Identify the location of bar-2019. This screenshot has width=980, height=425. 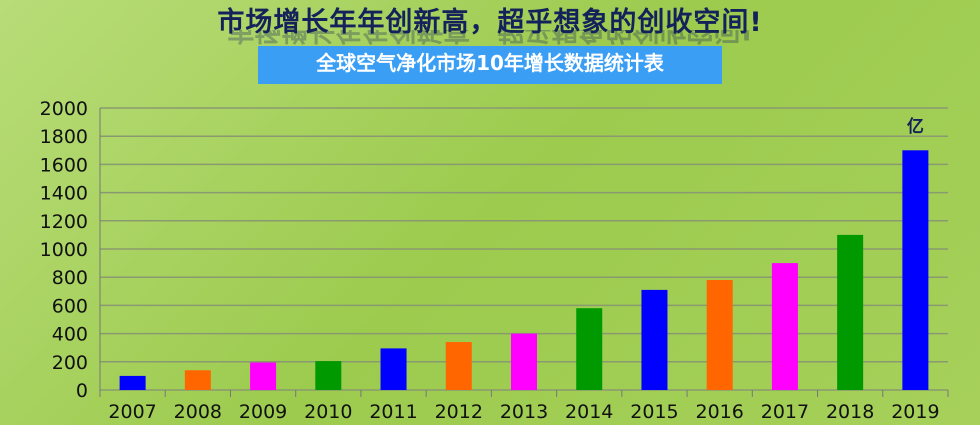
(915, 270).